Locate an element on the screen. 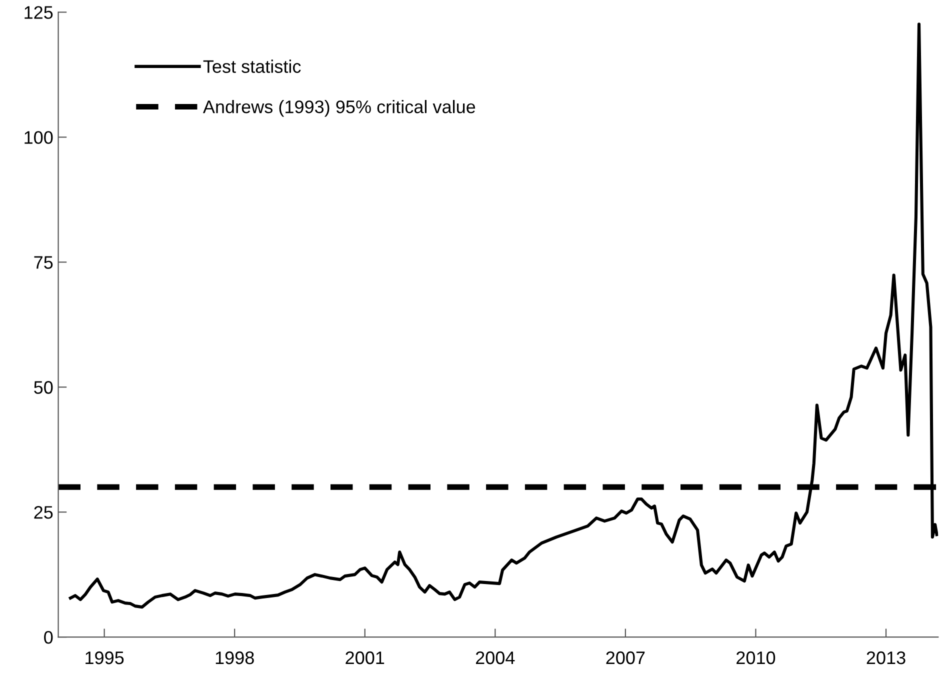 Image resolution: width=940 pixels, height=677 pixels. x-tick-label: 2004 is located at coordinates (495, 657).